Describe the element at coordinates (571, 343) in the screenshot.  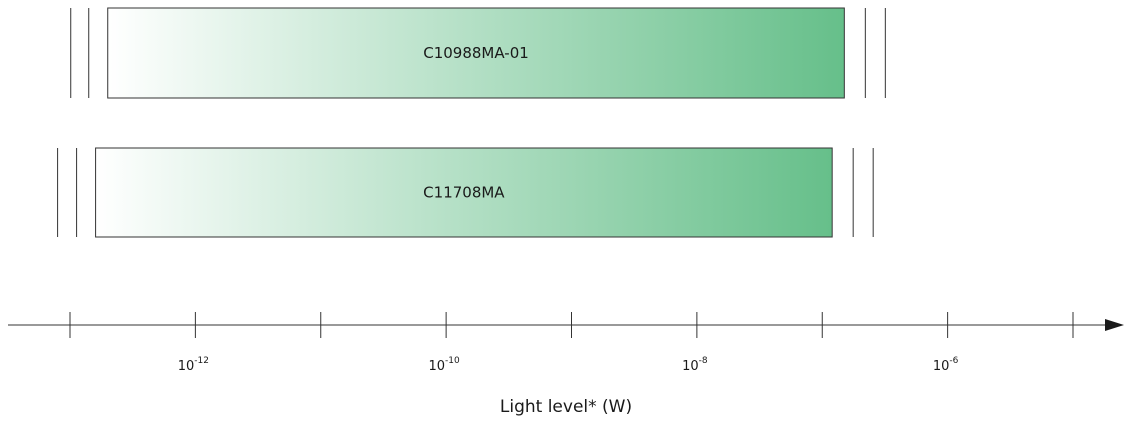
I see `x-axis-ticks: 10⁻¹² 10⁻¹⁰ 10⁻⁸ 10⁻⁶` at that location.